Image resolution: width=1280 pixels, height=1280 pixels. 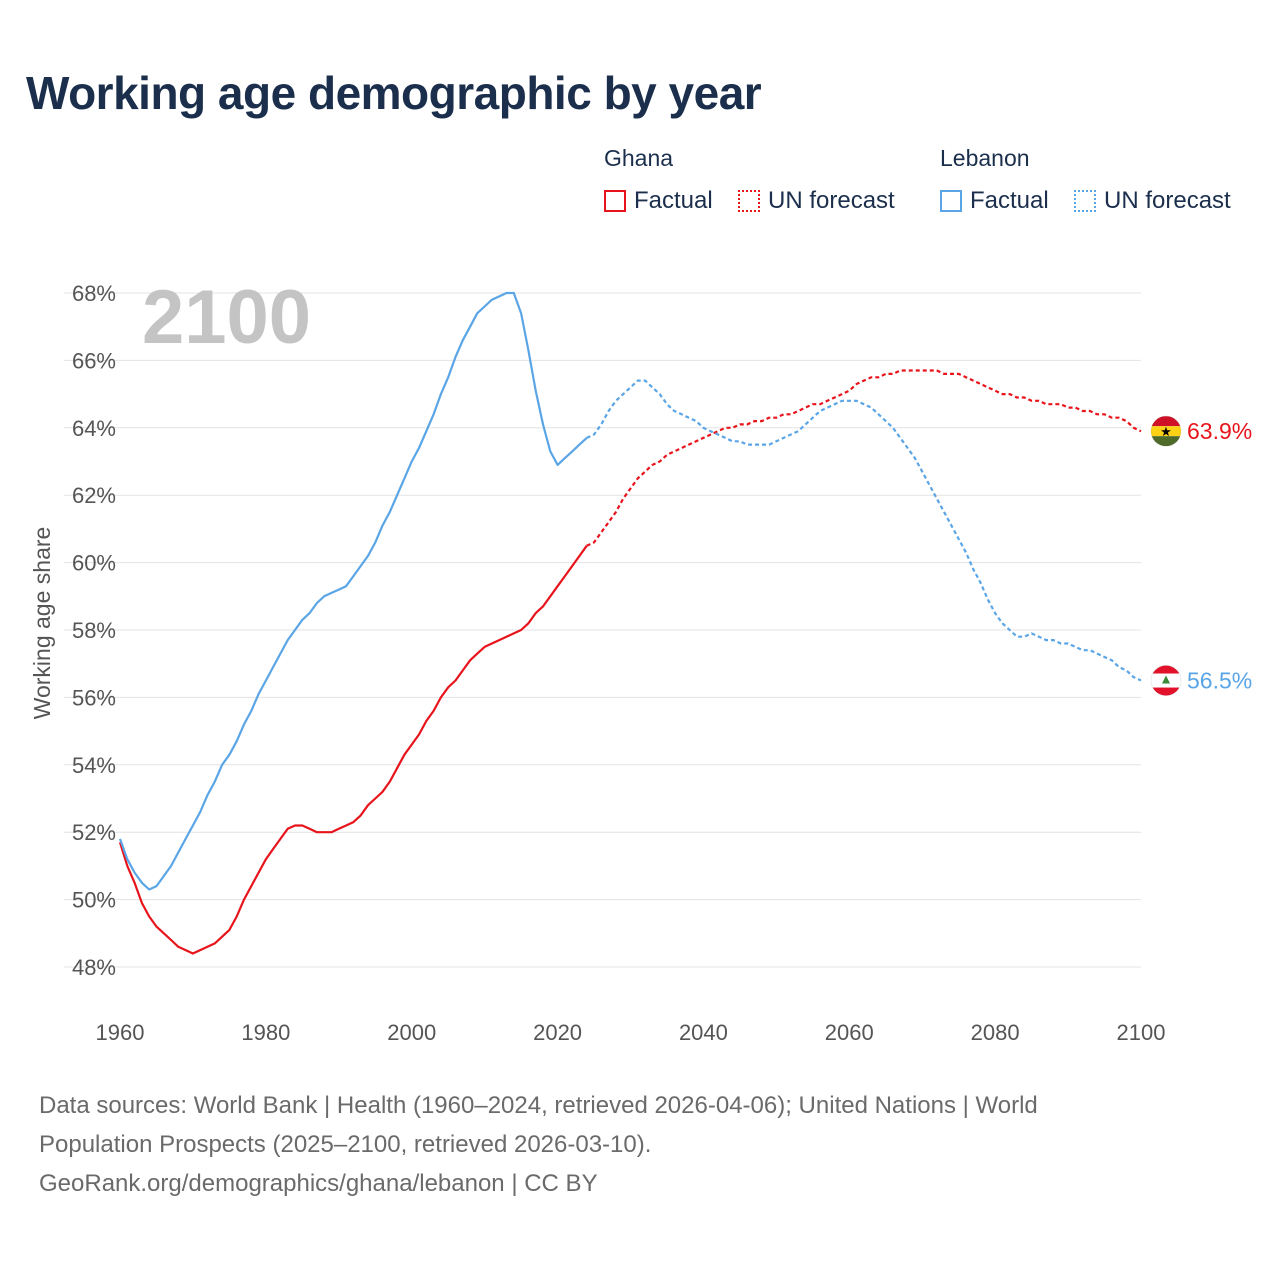 What do you see at coordinates (703, 1032) in the screenshot?
I see `x-tick-label: 2040` at bounding box center [703, 1032].